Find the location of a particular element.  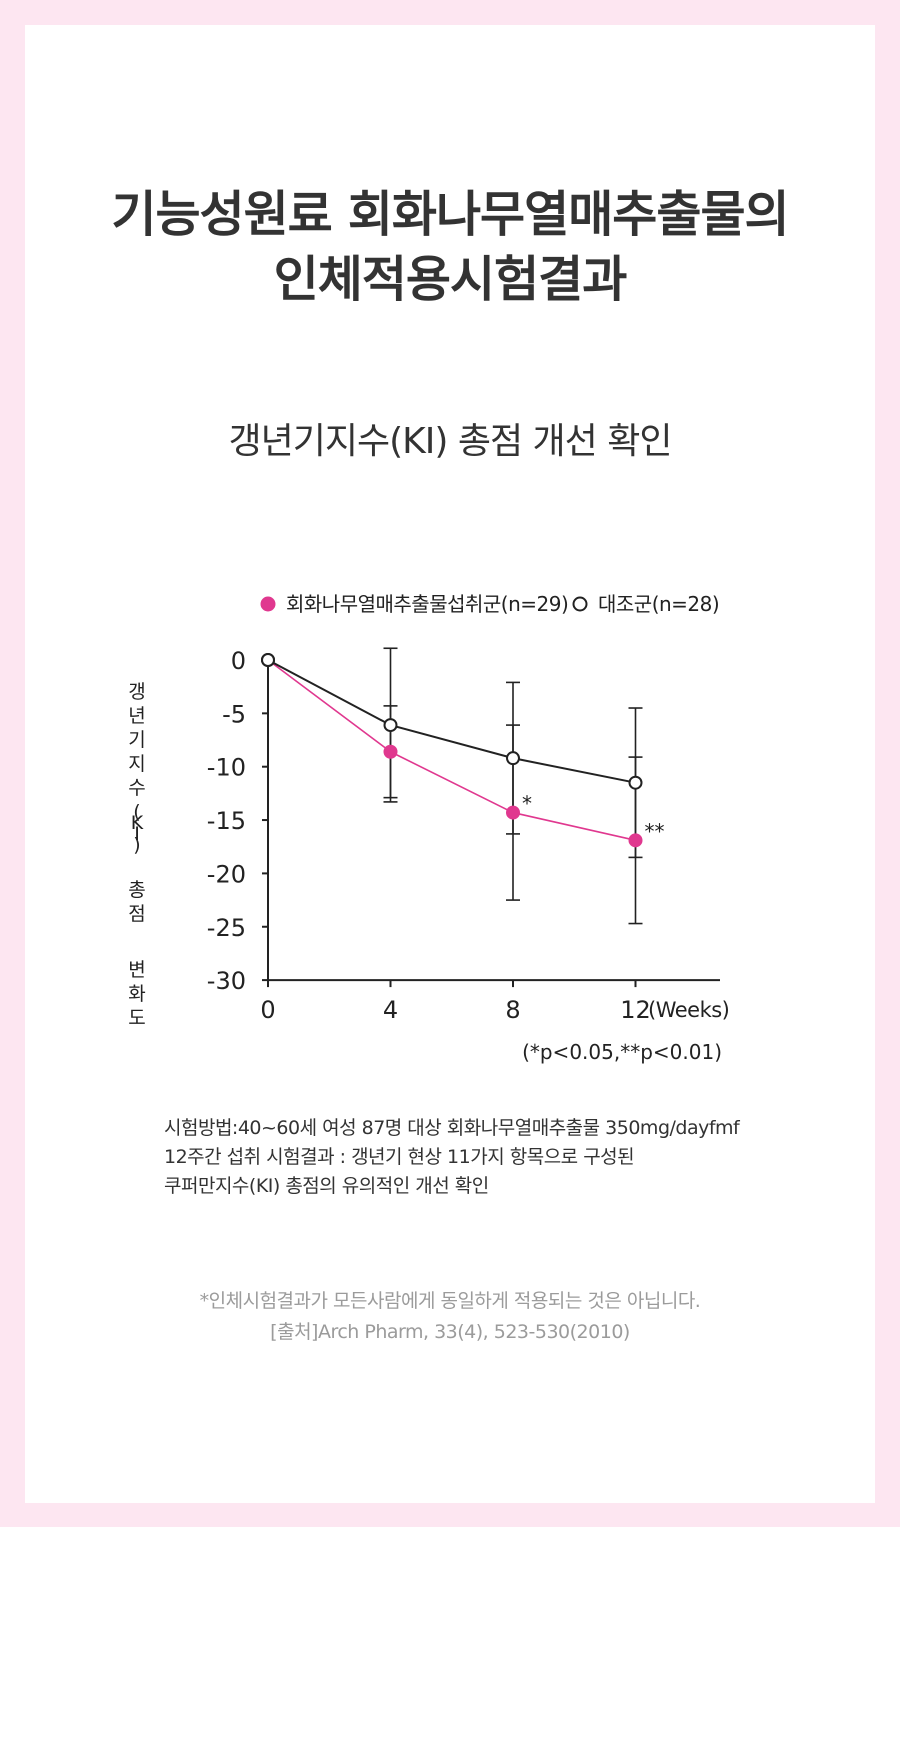

y-tick-label: -5 is located at coordinates (234, 714).